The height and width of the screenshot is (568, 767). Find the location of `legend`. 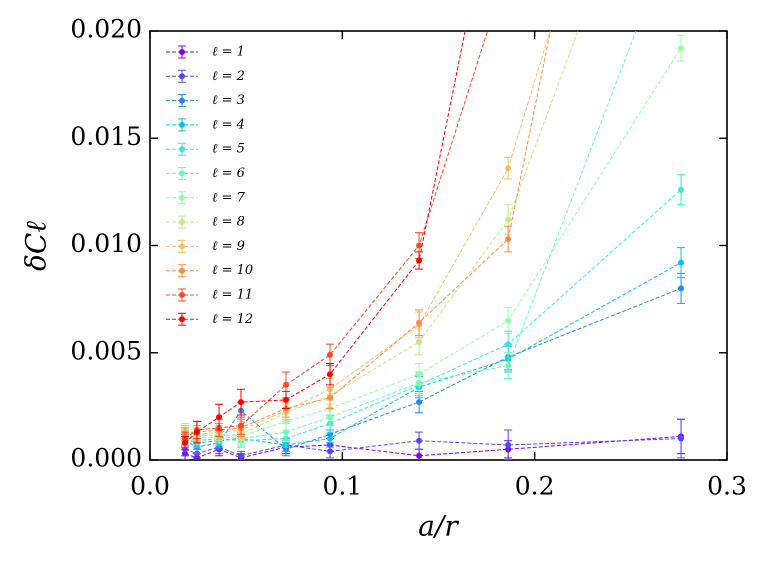

legend is located at coordinates (213, 196).